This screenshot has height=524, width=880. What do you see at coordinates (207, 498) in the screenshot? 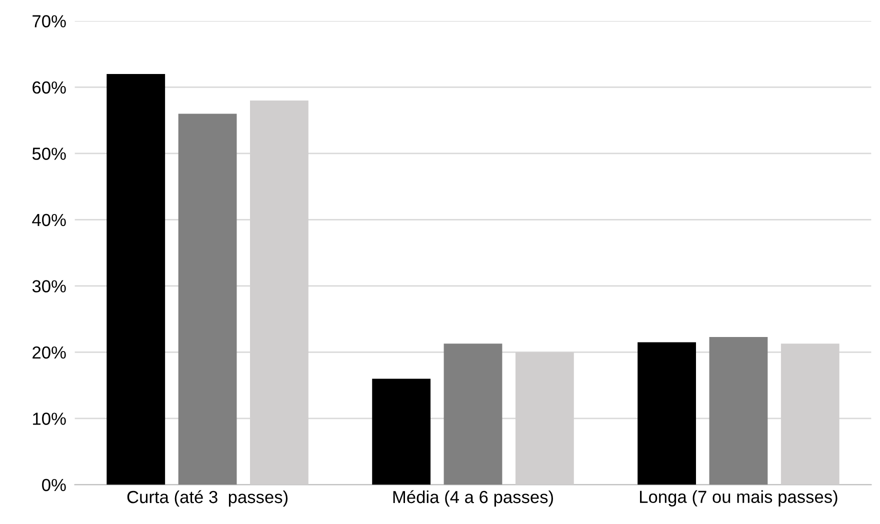
I see `x-tick-label: Curta (até 3 passes)` at bounding box center [207, 498].